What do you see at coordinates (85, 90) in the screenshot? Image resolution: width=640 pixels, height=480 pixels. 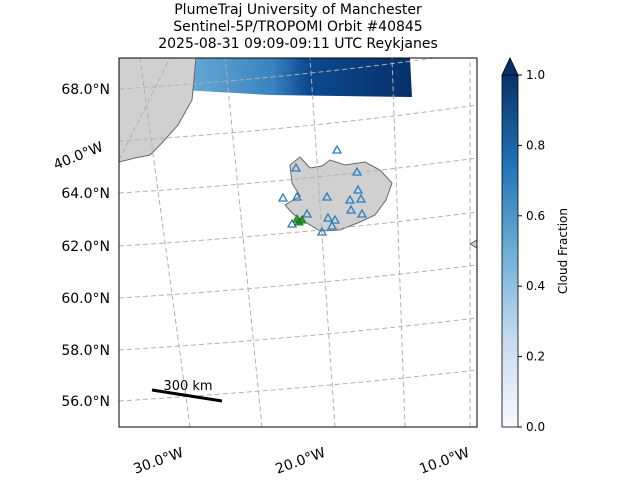 I see `lat-label: 68.0°N` at bounding box center [85, 90].